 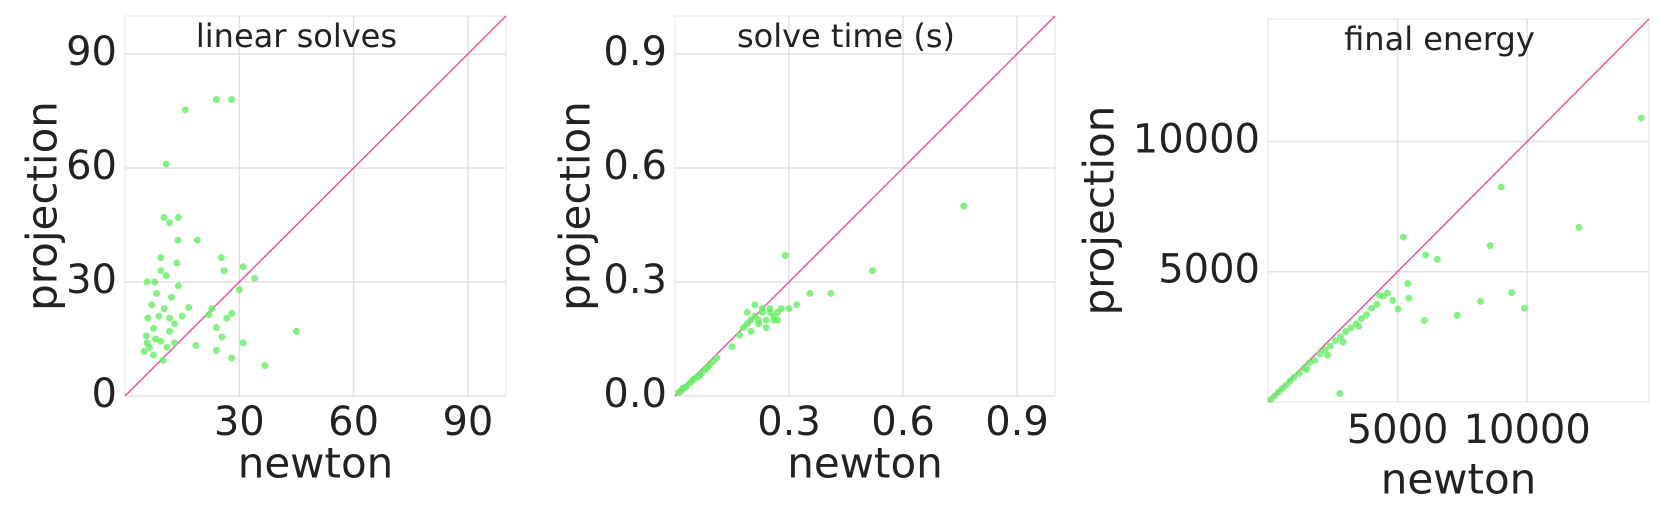 I want to click on x-tick-label: 0.6, so click(x=903, y=422).